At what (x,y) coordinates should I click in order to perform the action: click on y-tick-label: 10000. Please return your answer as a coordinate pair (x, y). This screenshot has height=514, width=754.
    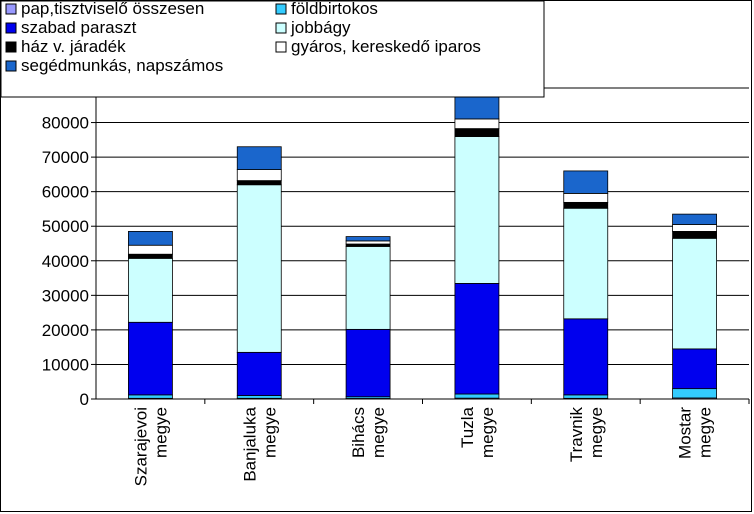
    Looking at the image, I should click on (65, 364).